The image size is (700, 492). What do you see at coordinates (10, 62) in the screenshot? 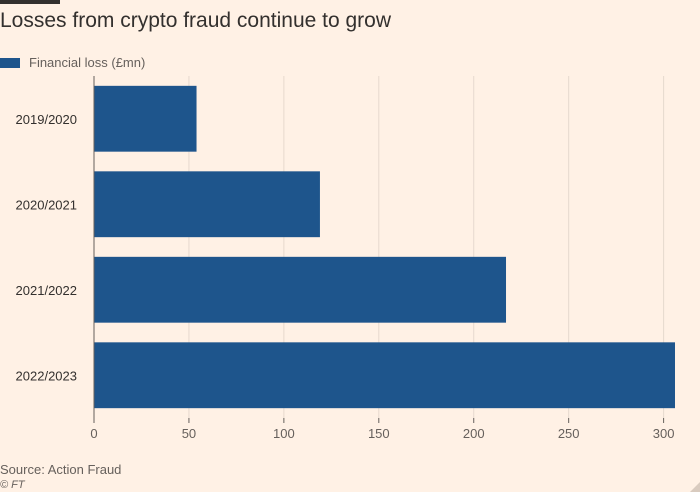
I see `legend-swatch` at bounding box center [10, 62].